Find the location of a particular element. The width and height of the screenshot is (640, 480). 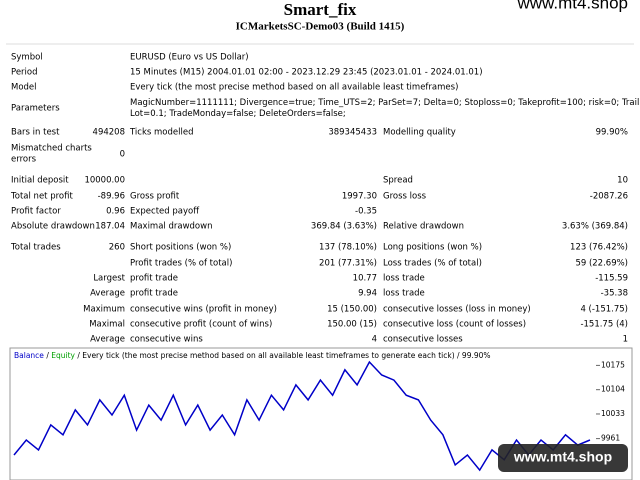

row-label: consecutive wins is located at coordinates (166, 340).